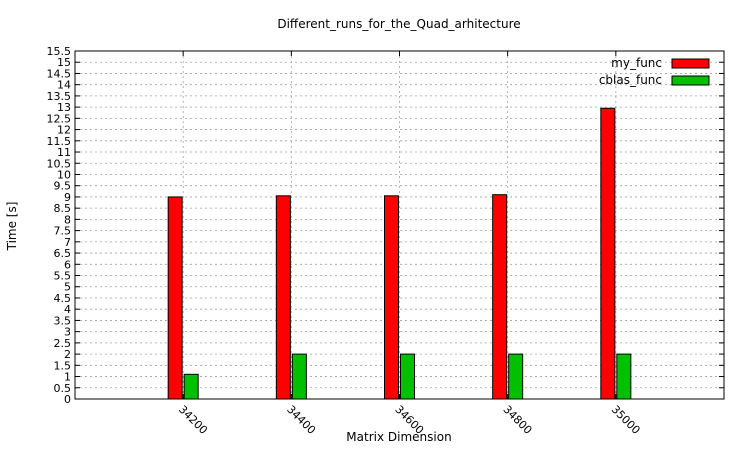 The width and height of the screenshot is (750, 454). I want to click on y-tick-label: 12, so click(64, 130).